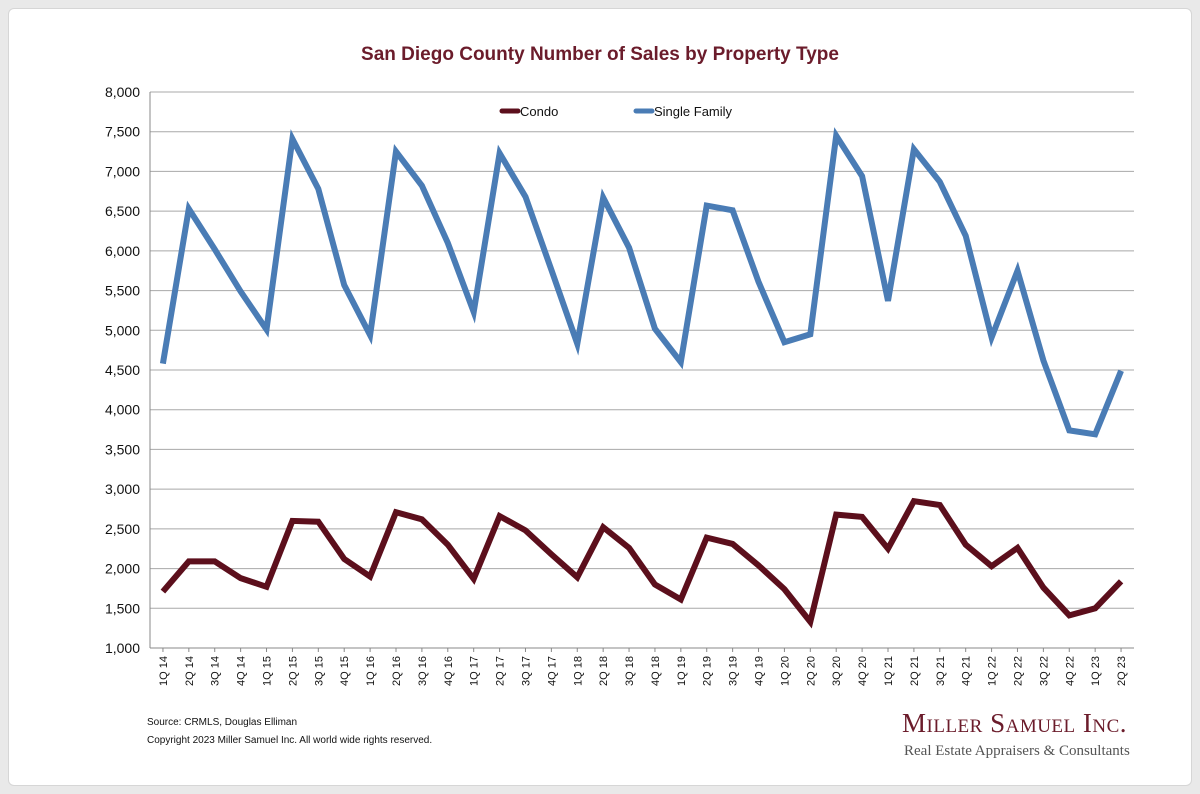 The height and width of the screenshot is (794, 1200). What do you see at coordinates (190, 671) in the screenshot?
I see `x-tick-label: 2Q 14` at bounding box center [190, 671].